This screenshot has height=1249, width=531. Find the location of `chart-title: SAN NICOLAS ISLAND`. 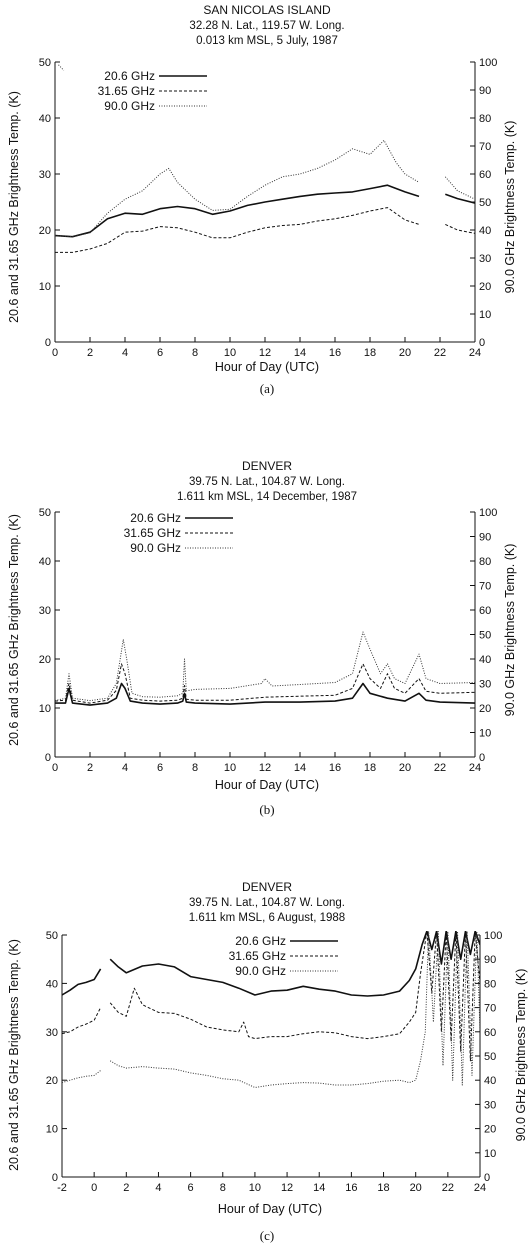

chart-title: SAN NICOLAS ISLAND is located at coordinates (267, 10).